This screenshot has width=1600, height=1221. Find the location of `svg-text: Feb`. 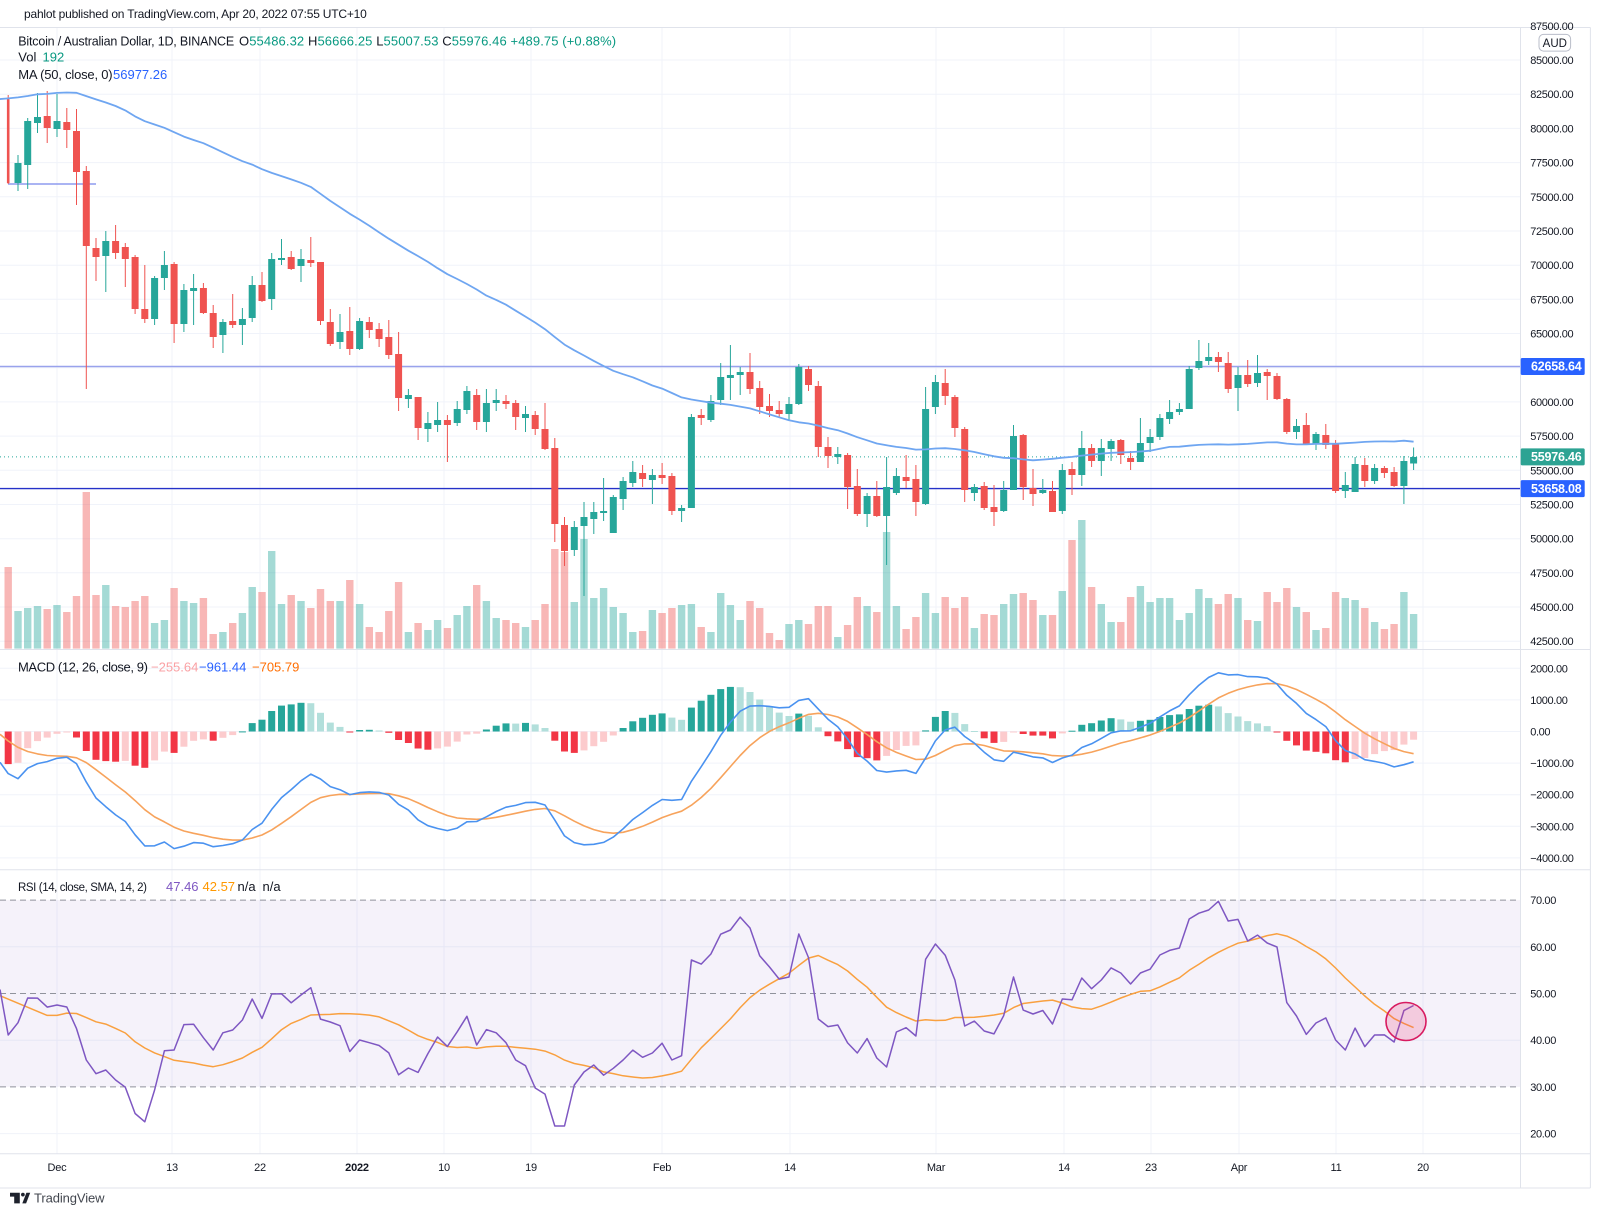

svg-text: Feb is located at coordinates (662, 1168).